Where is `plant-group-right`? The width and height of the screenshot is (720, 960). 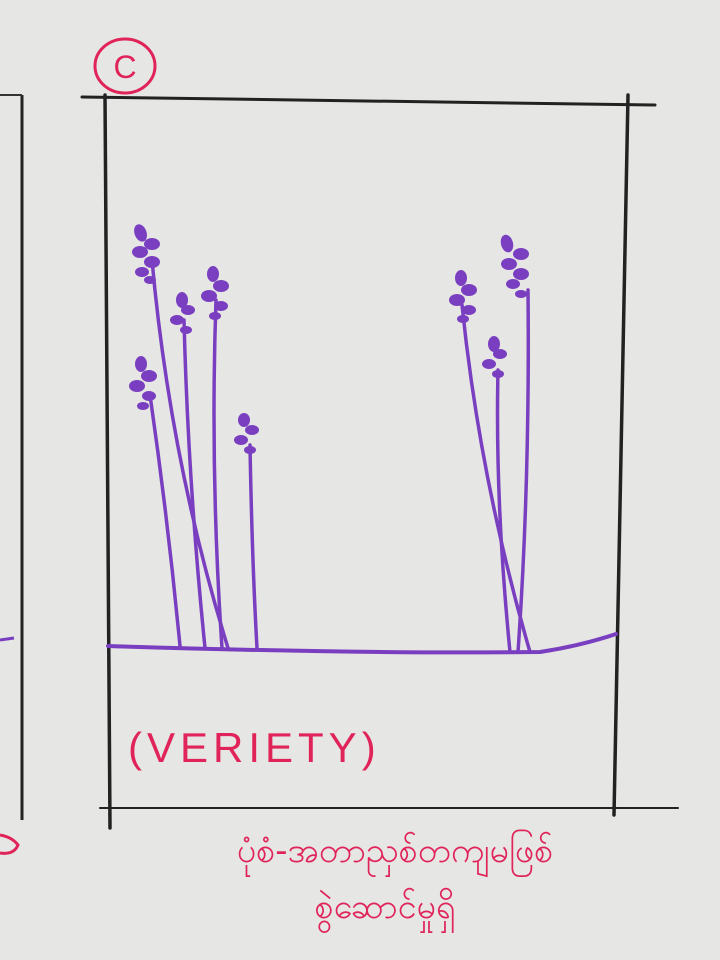
plant-group-right is located at coordinates (496, 471).